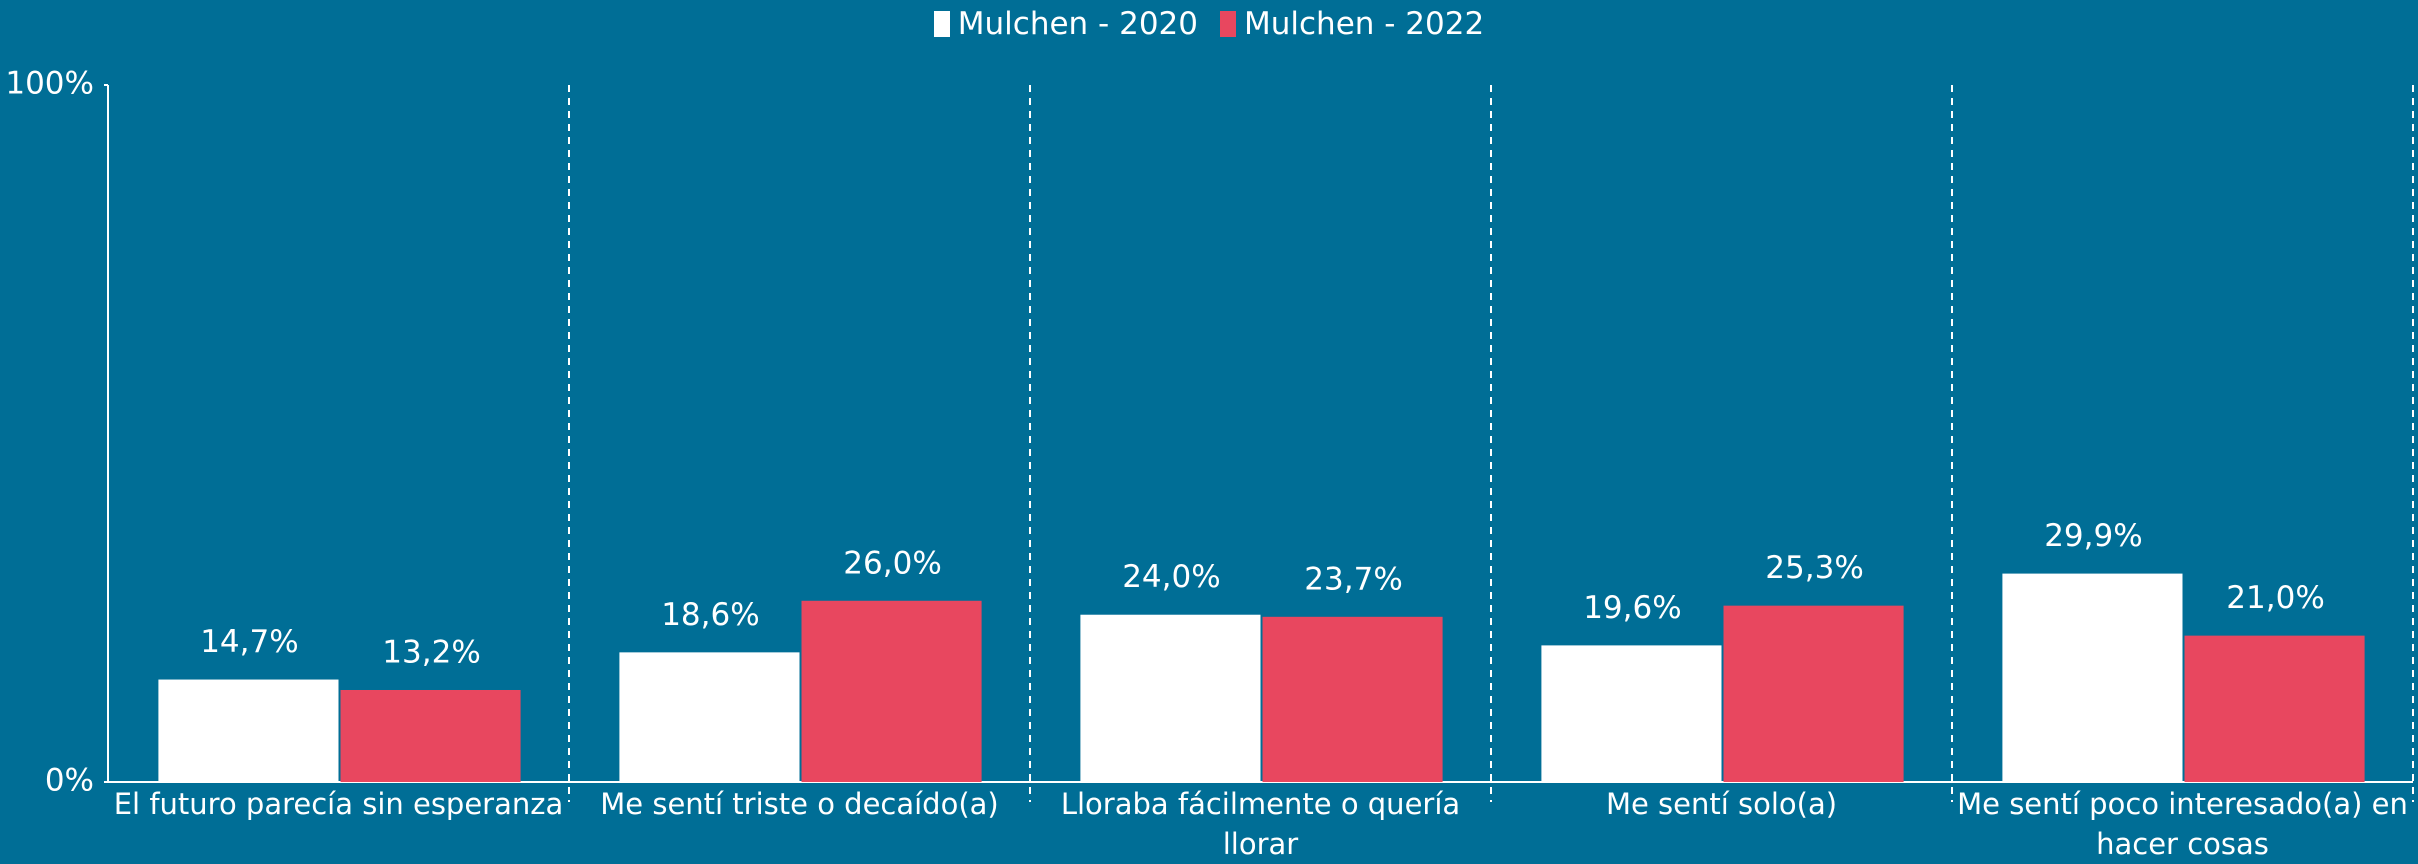 The width and height of the screenshot is (2418, 864). Describe the element at coordinates (1209, 24) in the screenshot. I see `legend: Mulchen - 2020 Mulchen - 2022` at that location.